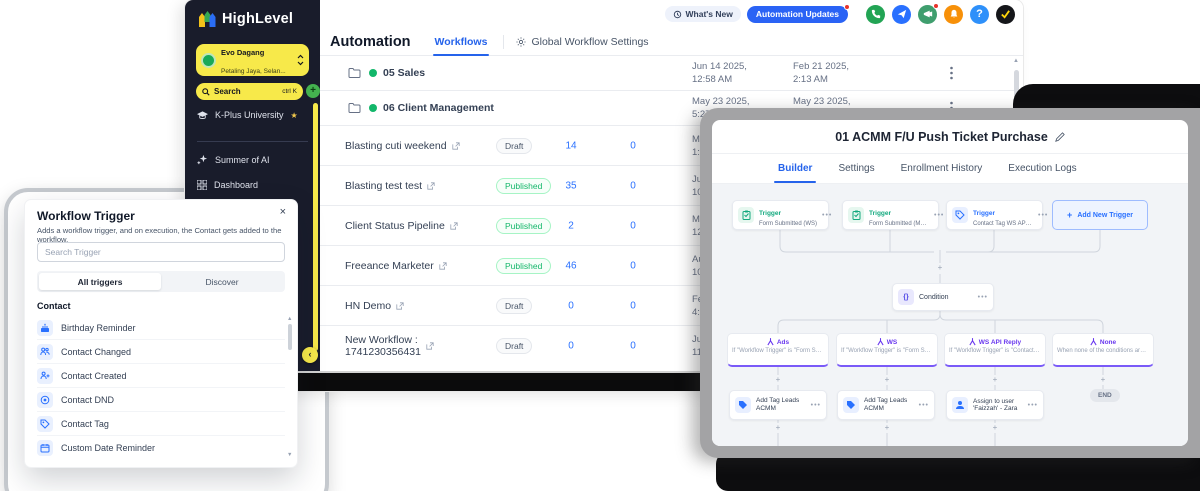 Image resolution: width=1200 pixels, height=491 pixels. I want to click on sidebar-collapse-button: ‹, so click(310, 355).